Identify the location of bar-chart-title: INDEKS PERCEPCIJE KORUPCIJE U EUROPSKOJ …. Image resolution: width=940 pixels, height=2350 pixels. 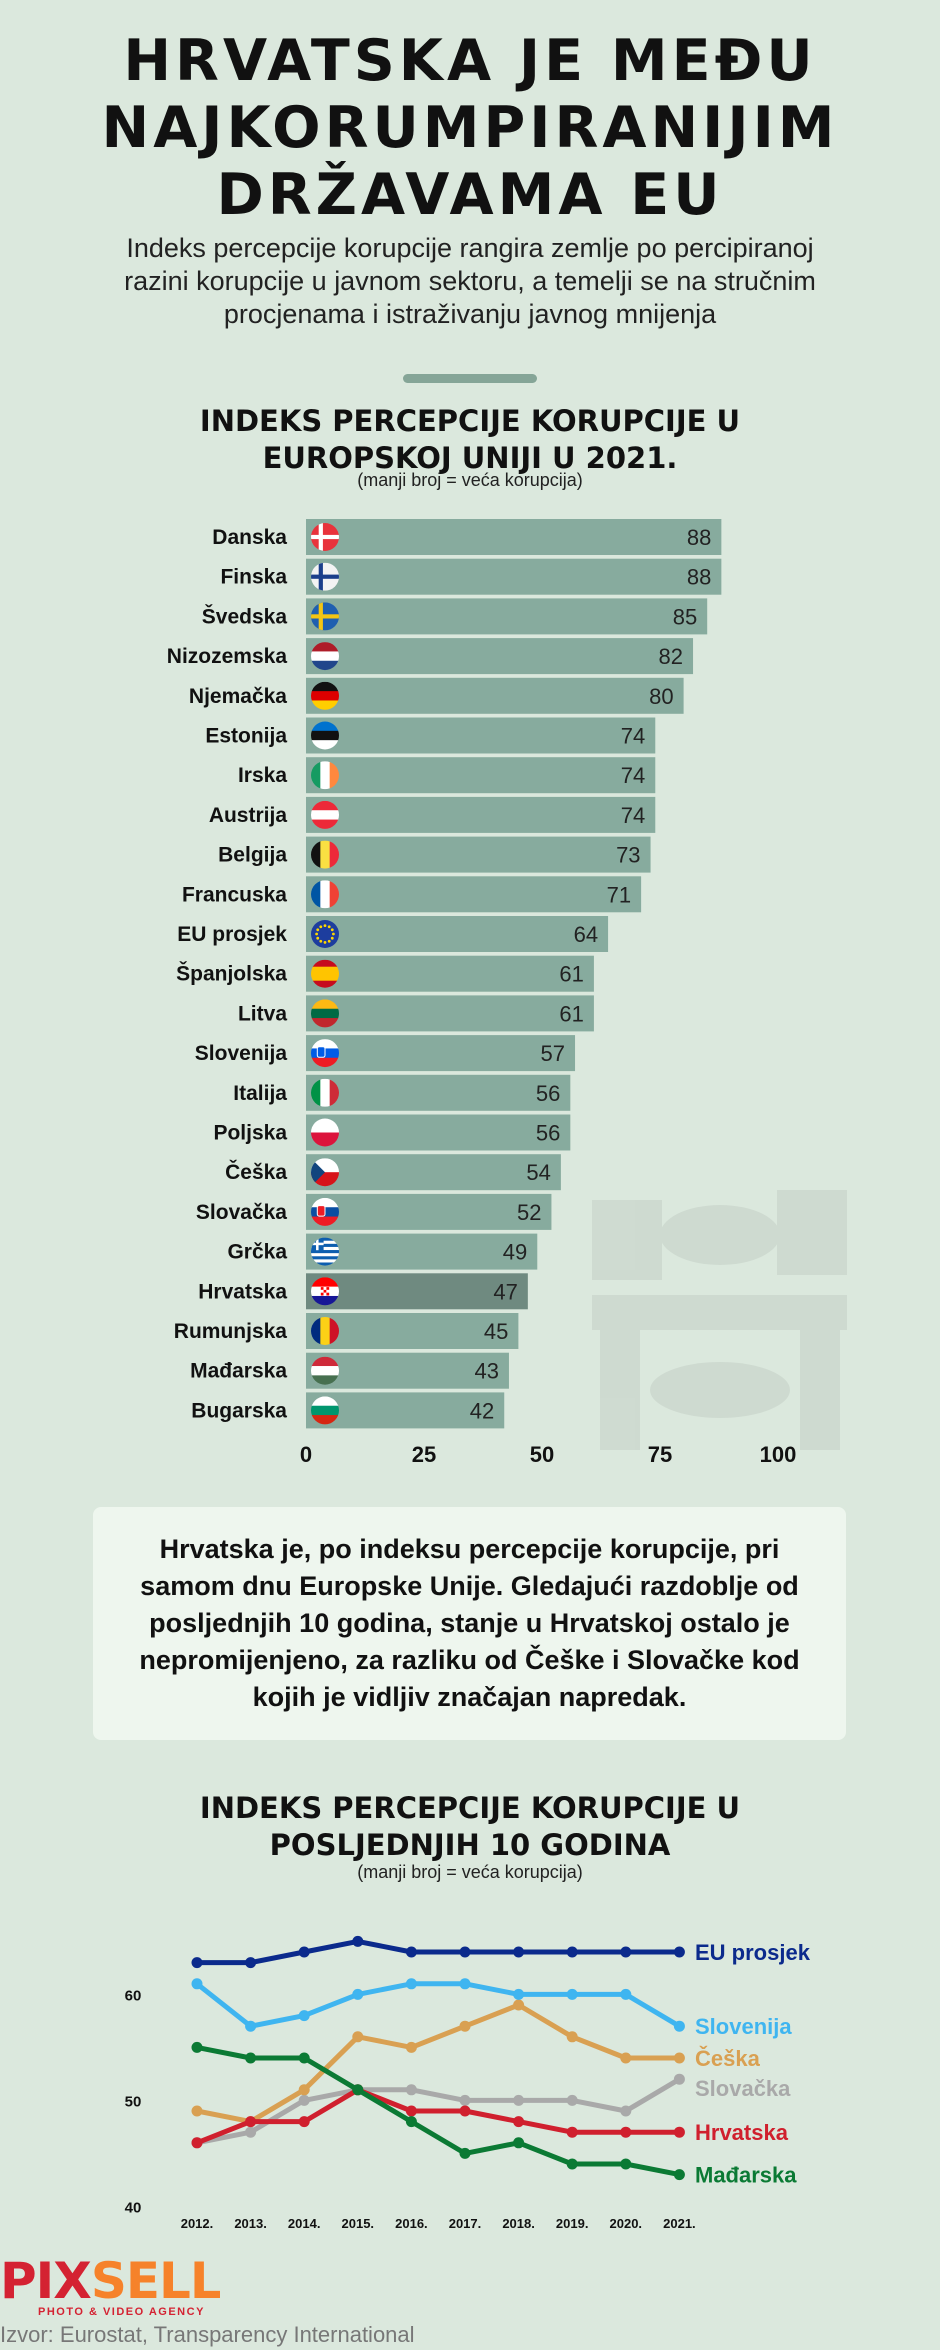
(470, 440).